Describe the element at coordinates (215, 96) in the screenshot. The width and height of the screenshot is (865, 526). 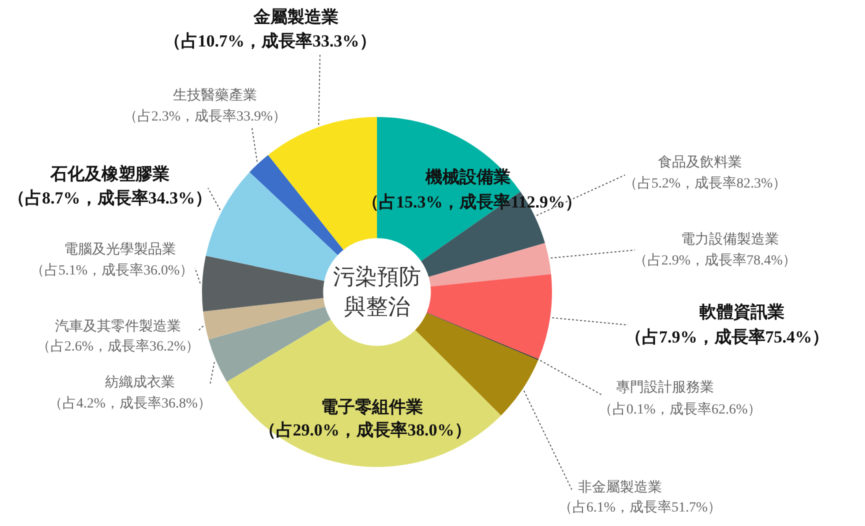
I see `slice-label: 生技醫藥產業` at that location.